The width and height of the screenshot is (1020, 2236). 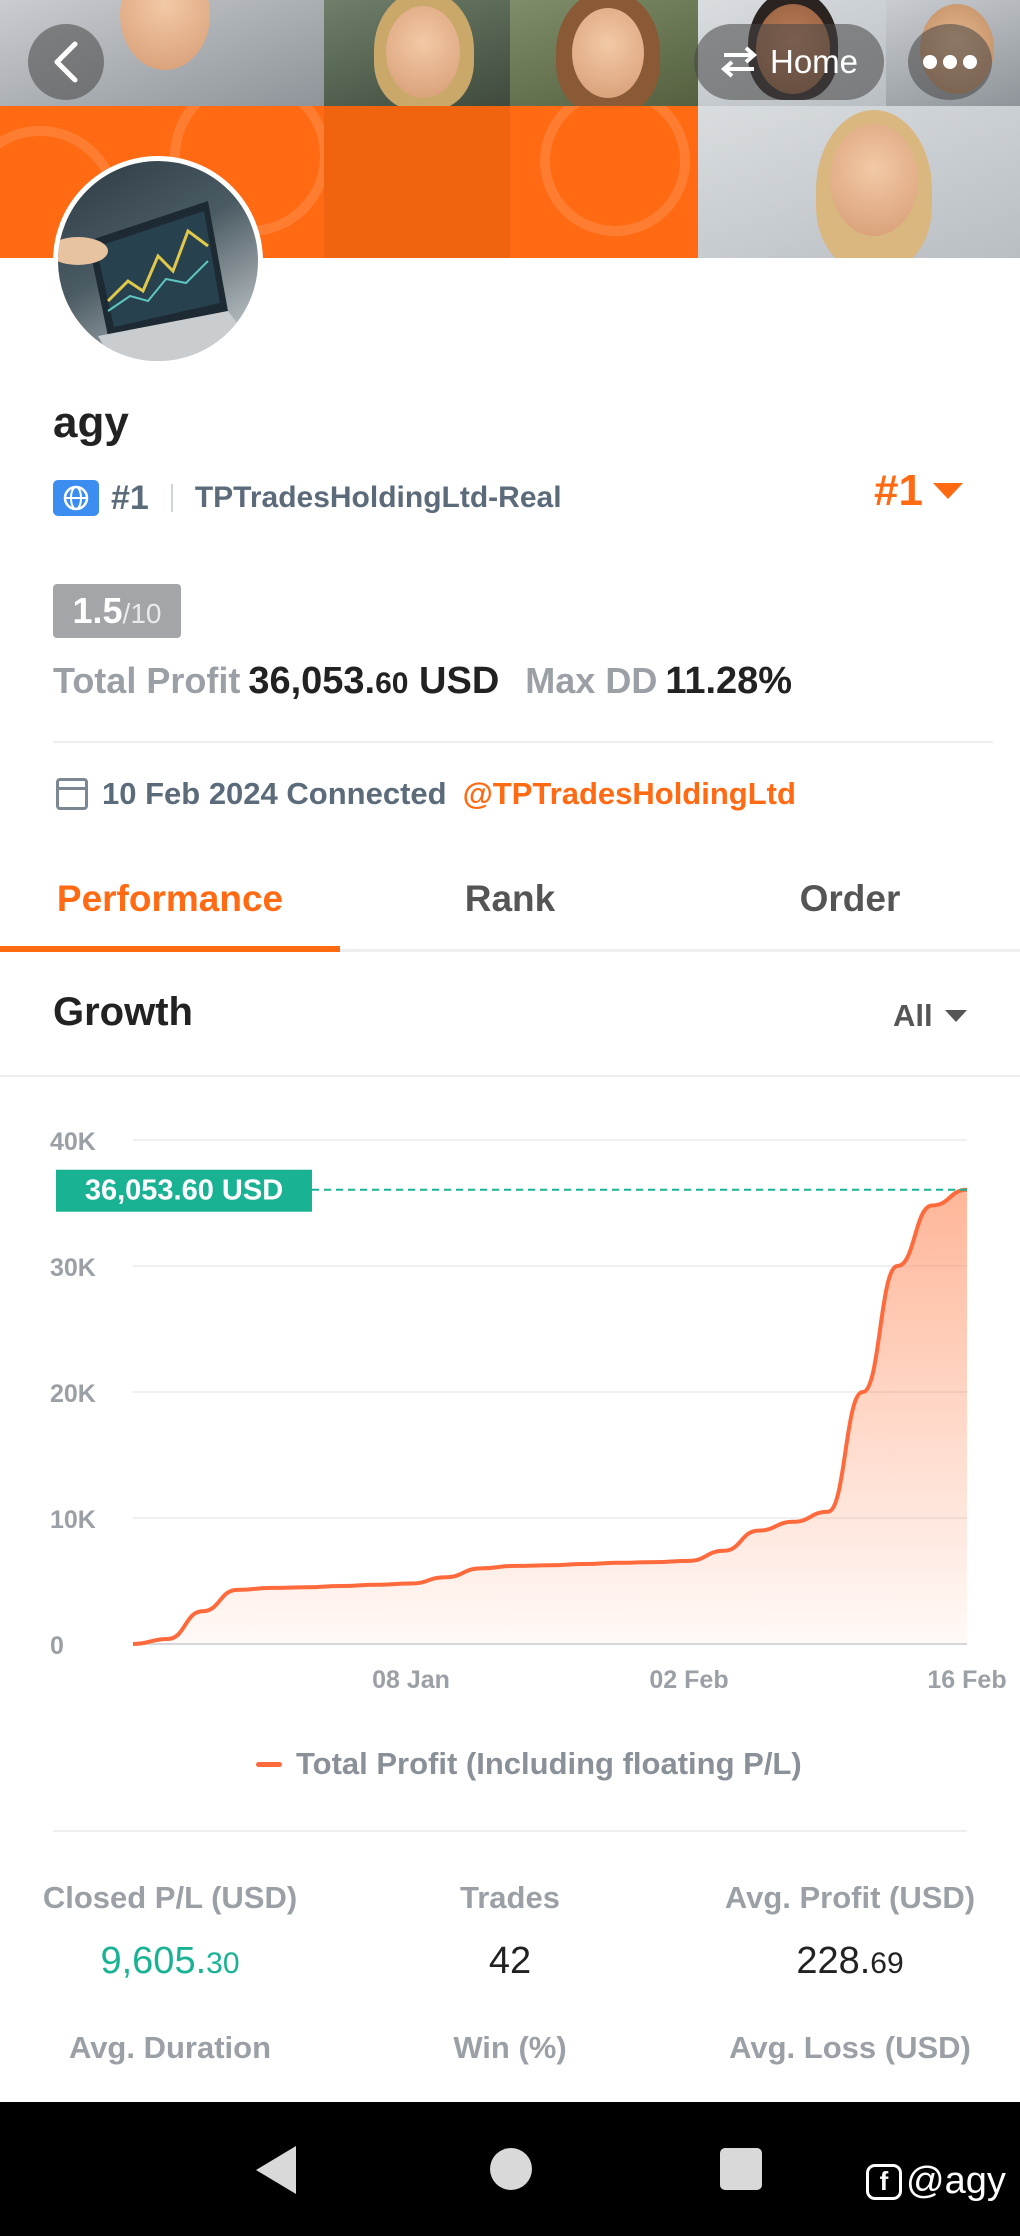 I want to click on nav-home-icon, so click(x=511, y=2169).